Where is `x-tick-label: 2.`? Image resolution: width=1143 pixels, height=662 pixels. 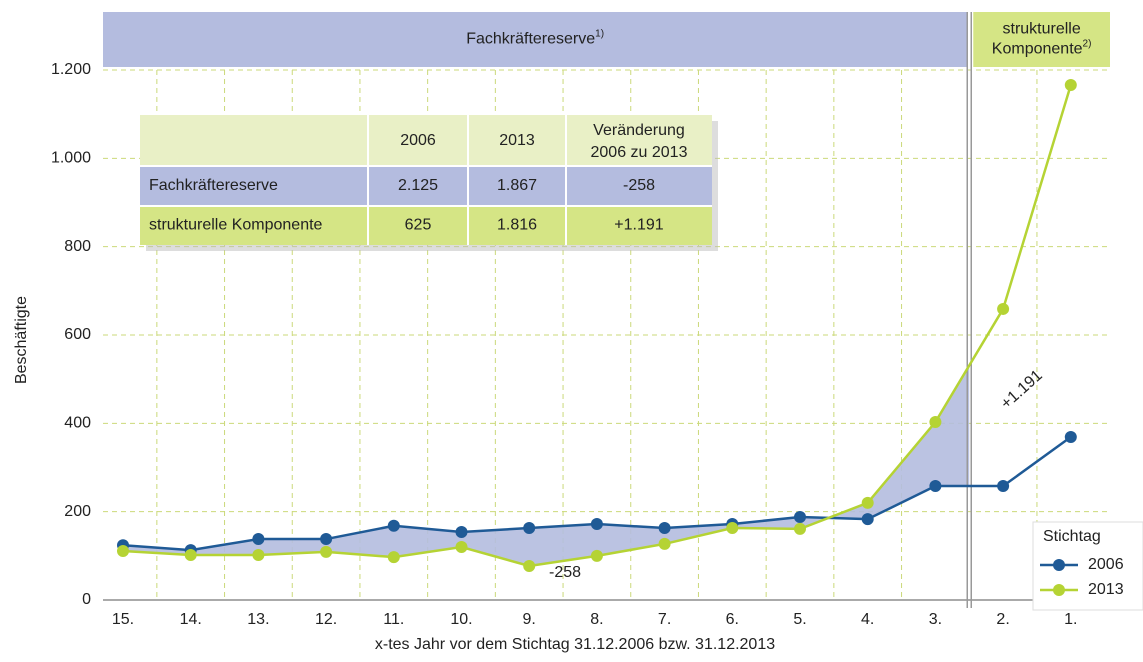
x-tick-label: 2. is located at coordinates (1002, 619).